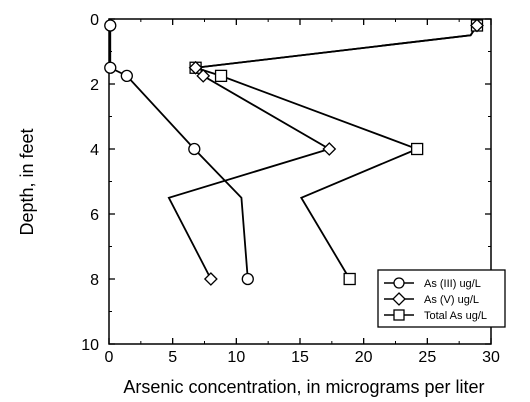  I want to click on x-tick-label: 5, so click(172, 357).